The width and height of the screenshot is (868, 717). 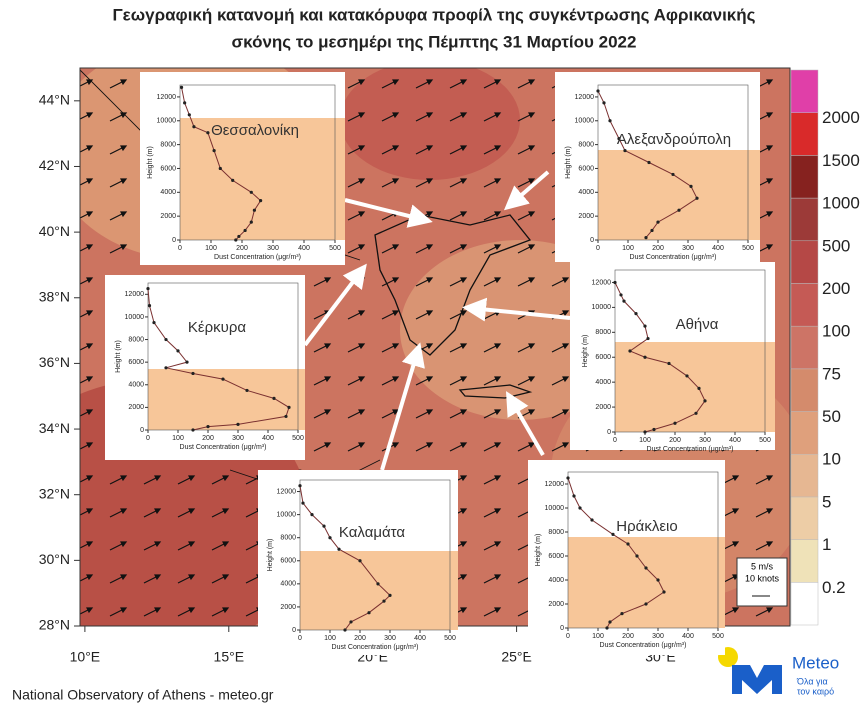 I want to click on lat-label: 28°N, so click(x=54, y=625).